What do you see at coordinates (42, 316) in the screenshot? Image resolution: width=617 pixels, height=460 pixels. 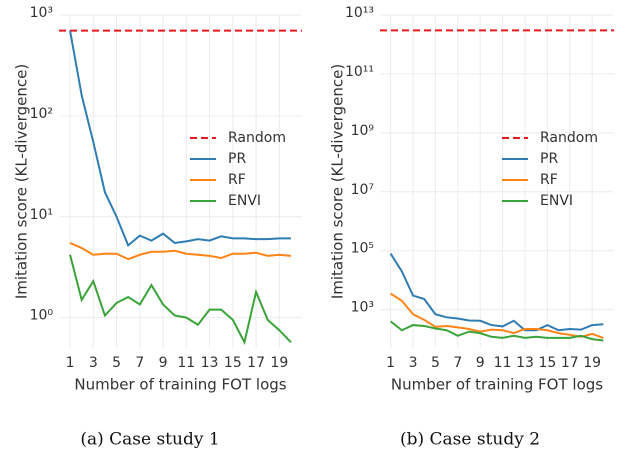 I see `y-tick-label: 10⁰` at bounding box center [42, 316].